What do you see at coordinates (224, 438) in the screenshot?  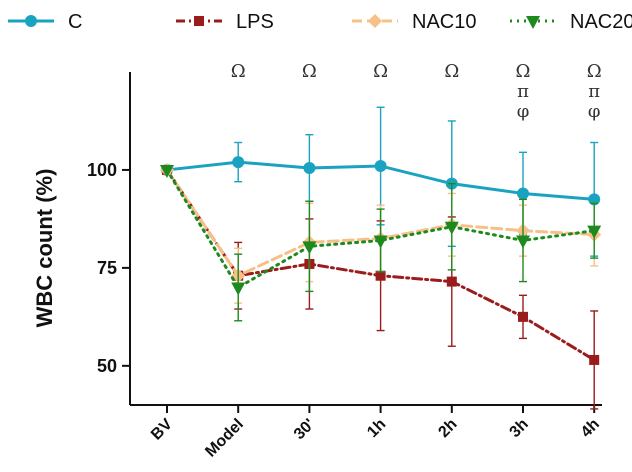 I see `x-tick-label: Model` at bounding box center [224, 438].